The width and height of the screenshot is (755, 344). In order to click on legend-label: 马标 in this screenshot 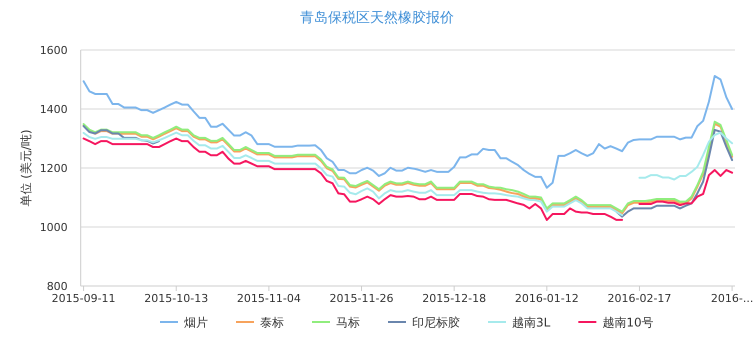, I will do `click(348, 323)`.